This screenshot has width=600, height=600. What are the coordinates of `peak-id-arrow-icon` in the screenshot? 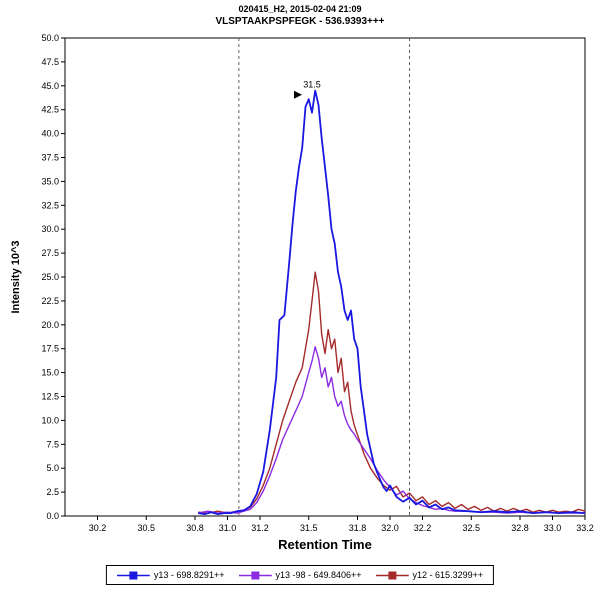 It's located at (298, 94).